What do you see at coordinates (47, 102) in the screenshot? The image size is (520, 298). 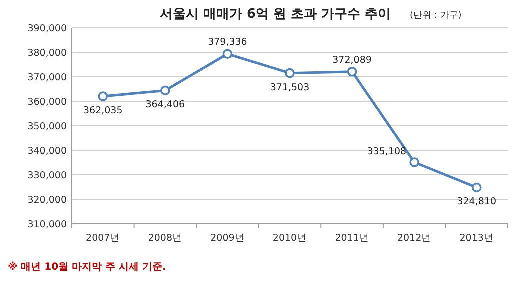 I see `y-tick-label: 360,000` at bounding box center [47, 102].